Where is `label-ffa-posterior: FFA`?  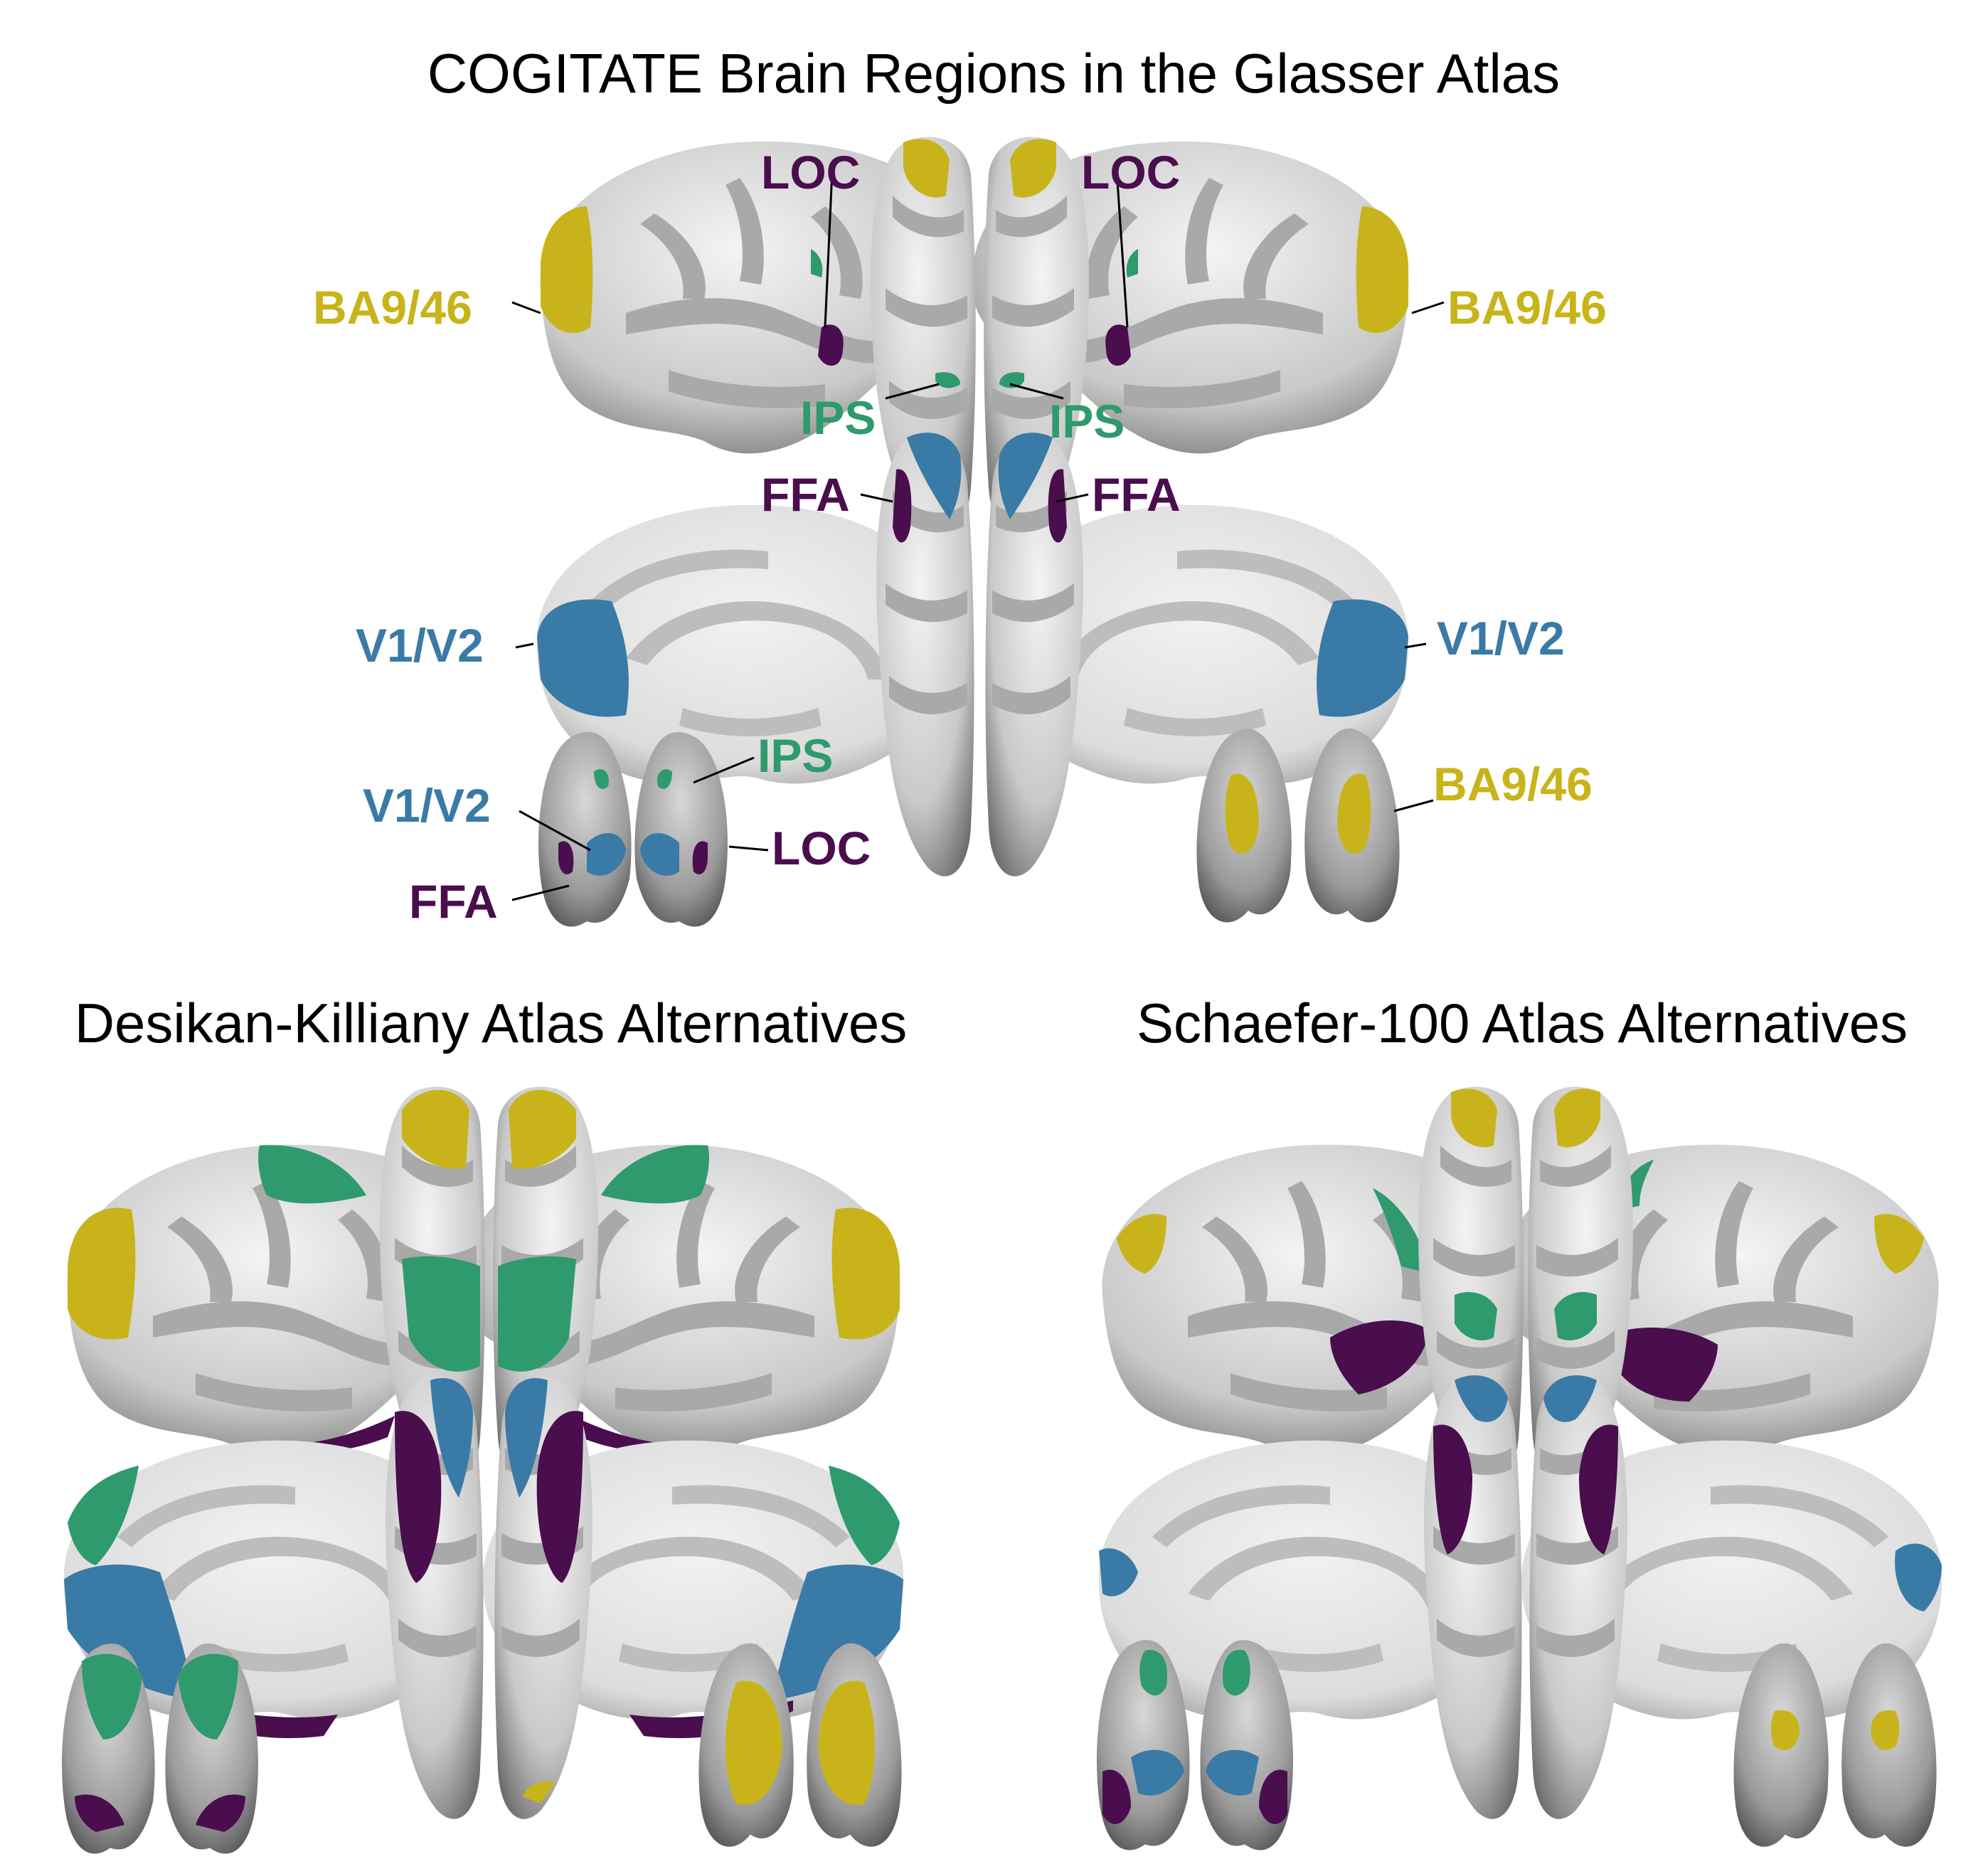
label-ffa-posterior: FFA is located at coordinates (454, 902).